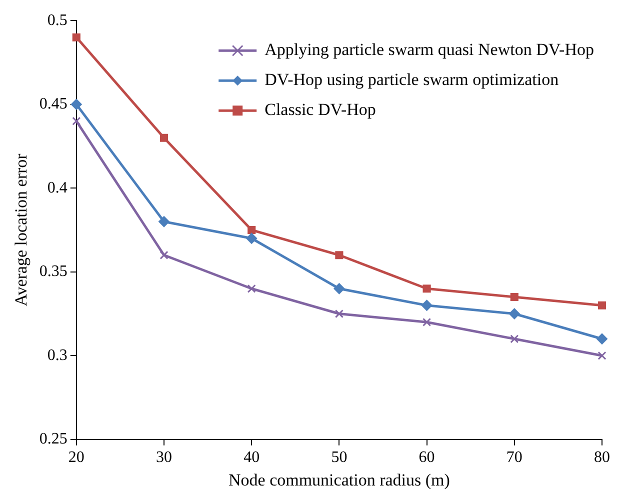 The width and height of the screenshot is (624, 499). Describe the element at coordinates (426, 457) in the screenshot. I see `x-tick-label: 60` at that location.